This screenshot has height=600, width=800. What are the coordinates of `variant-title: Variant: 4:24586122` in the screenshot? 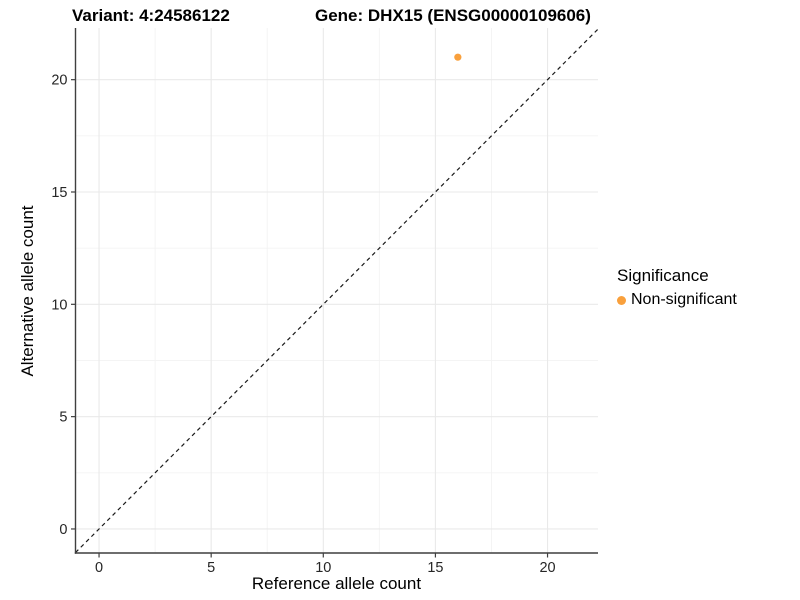 It's located at (151, 15).